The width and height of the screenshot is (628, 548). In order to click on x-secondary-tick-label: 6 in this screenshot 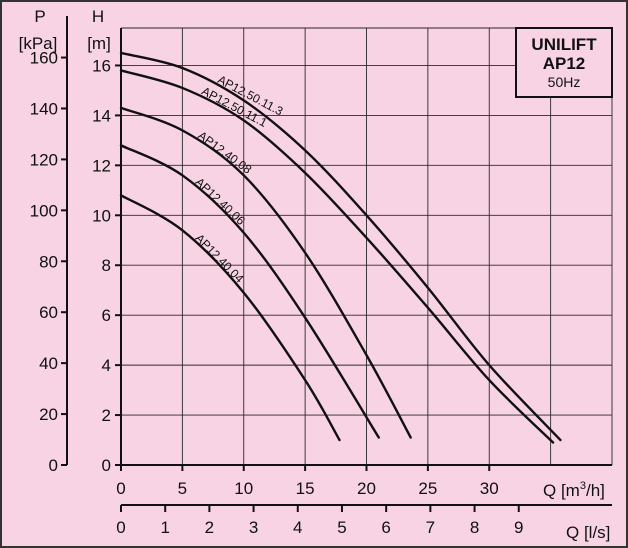, I will do `click(385, 527)`.